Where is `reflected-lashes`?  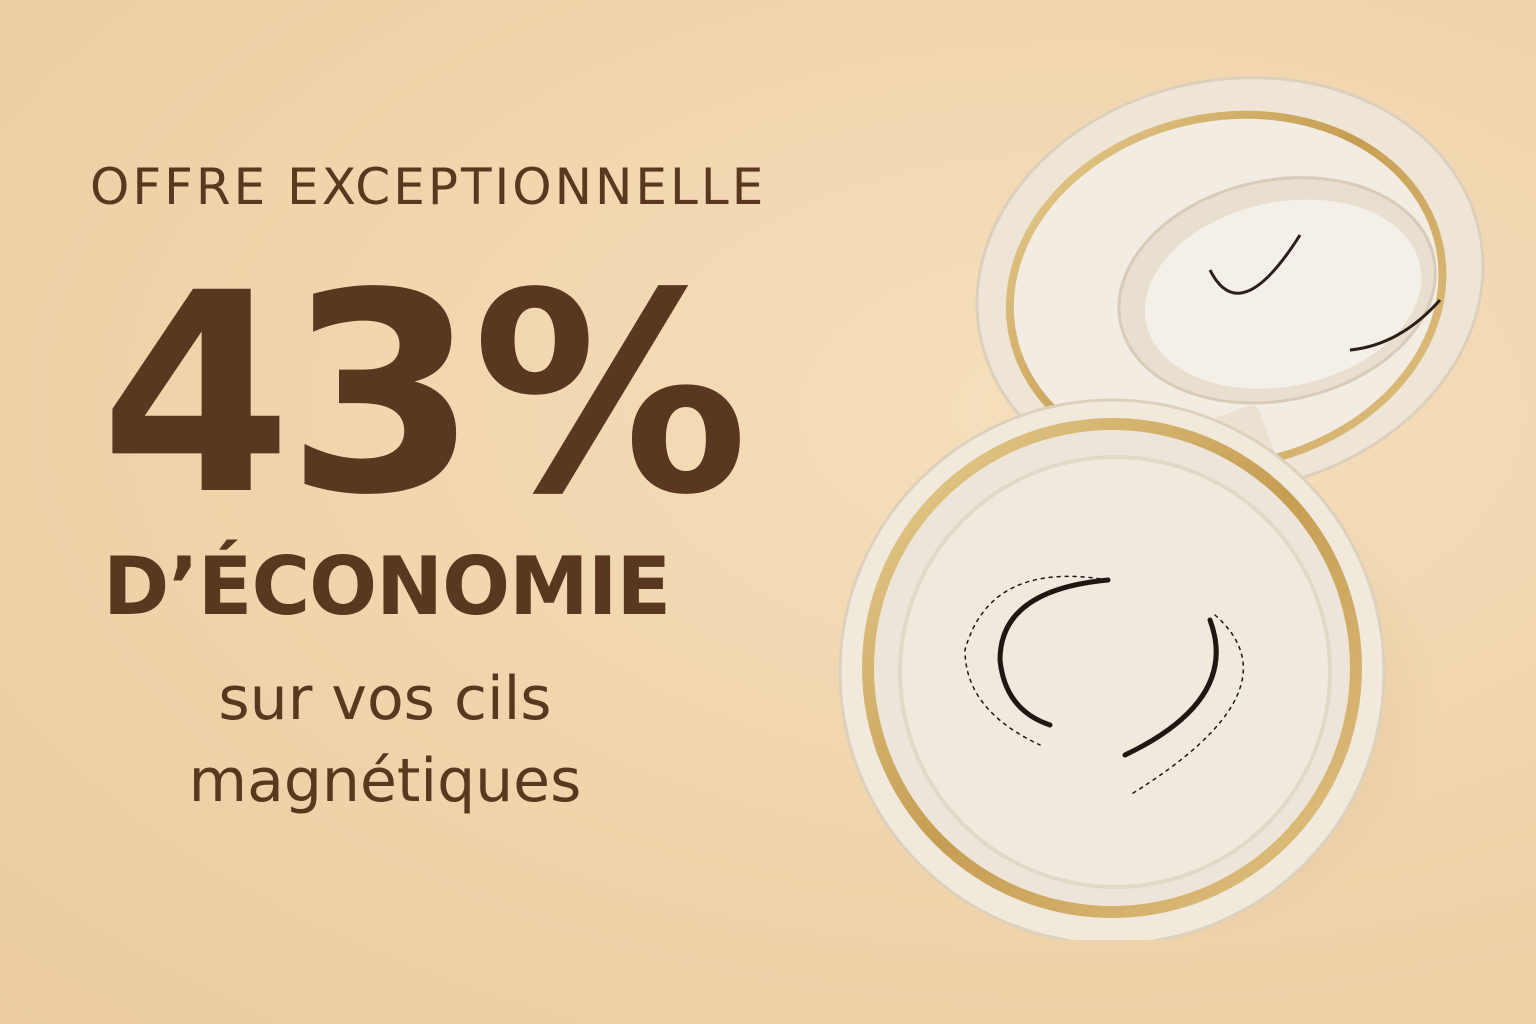 reflected-lashes is located at coordinates (1325, 293).